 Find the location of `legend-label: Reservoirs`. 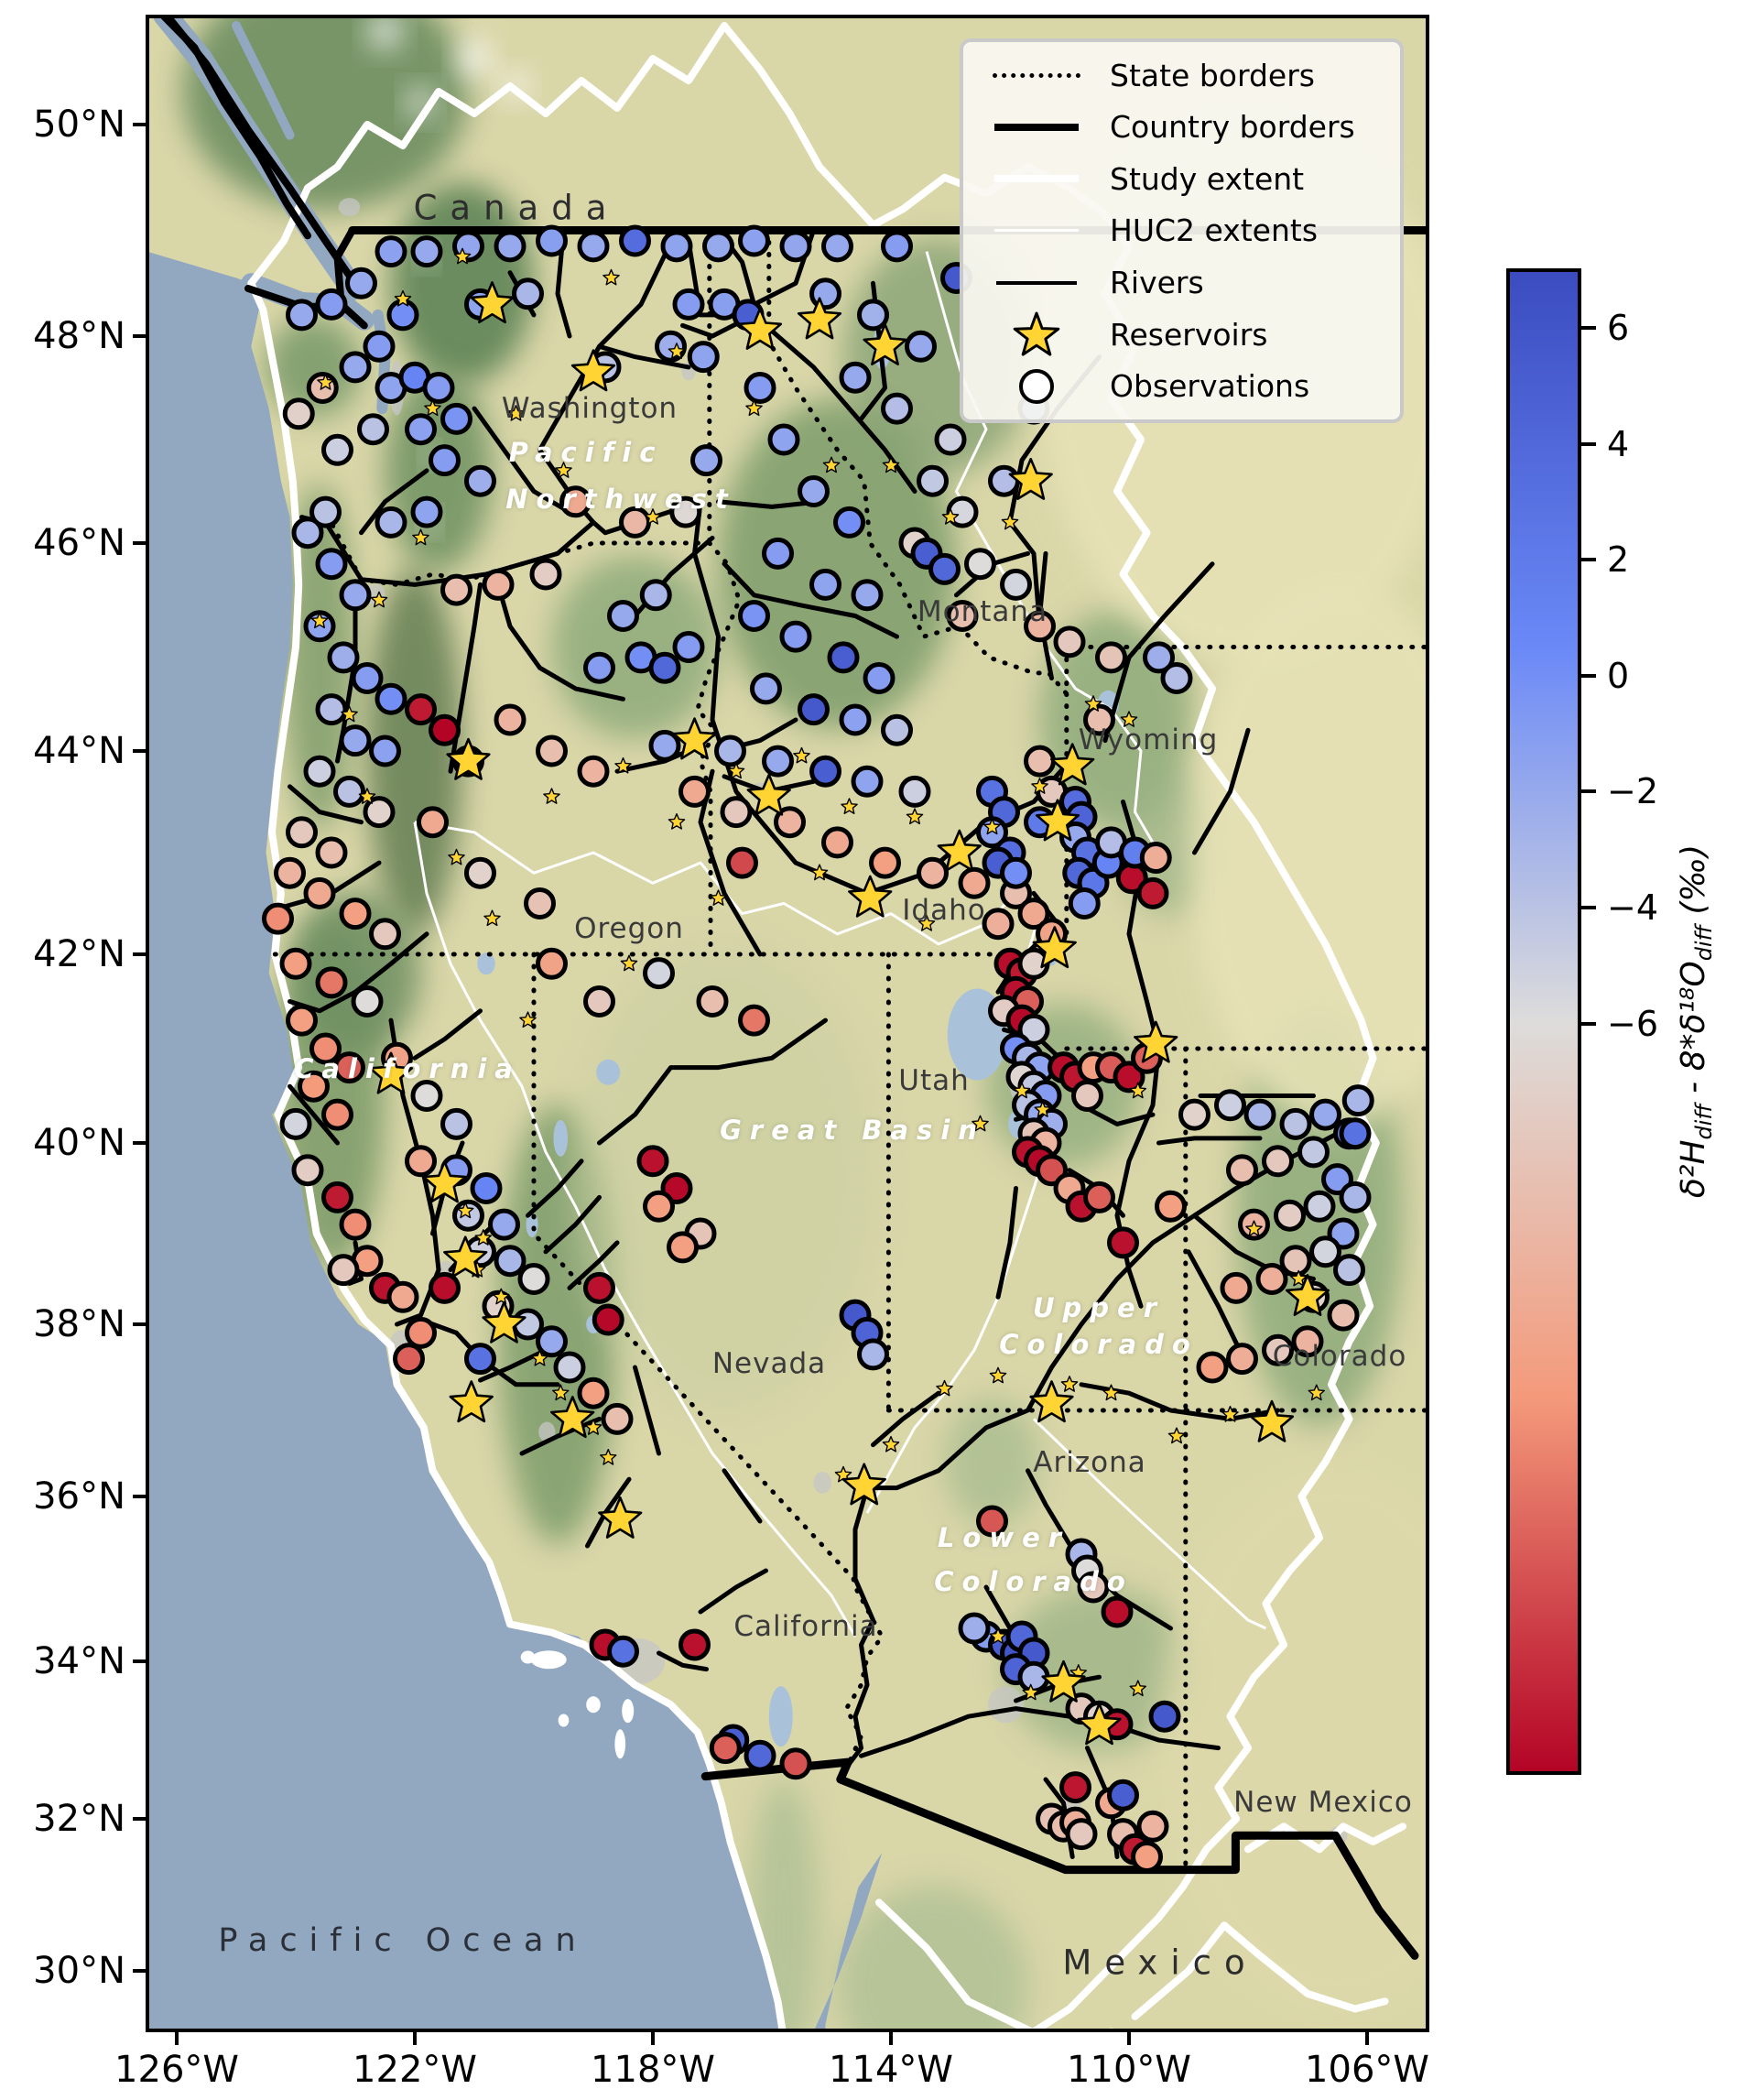

legend-label: Reservoirs is located at coordinates (1189, 335).